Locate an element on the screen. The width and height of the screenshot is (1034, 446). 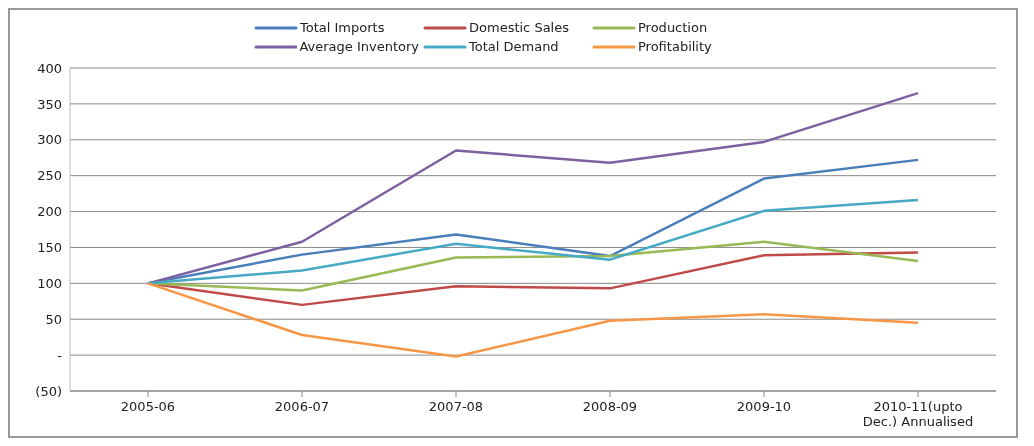
y-tick-label: 150 is located at coordinates (49, 248).